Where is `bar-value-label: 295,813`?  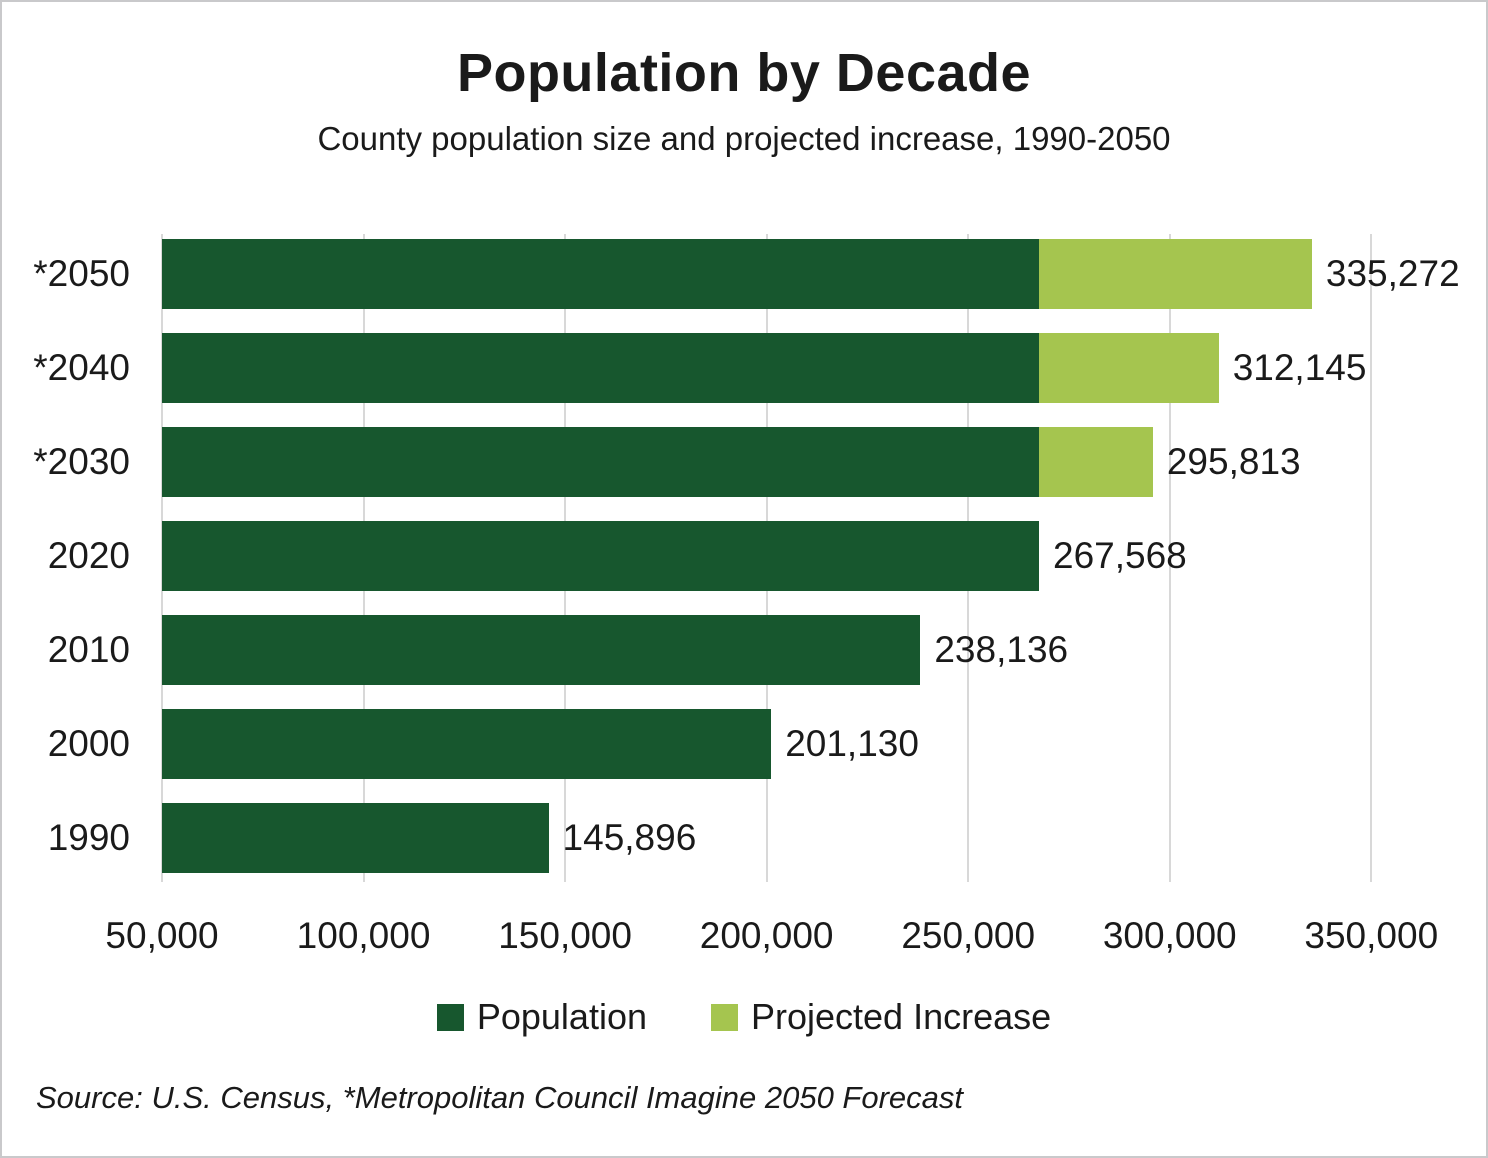
bar-value-label: 295,813 is located at coordinates (1233, 461).